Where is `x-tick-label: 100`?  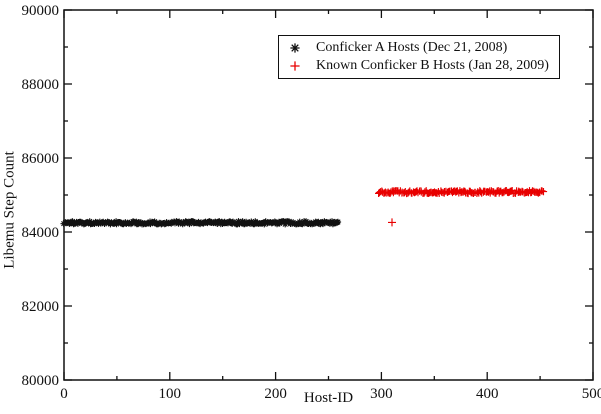
x-tick-label: 100 is located at coordinates (170, 394).